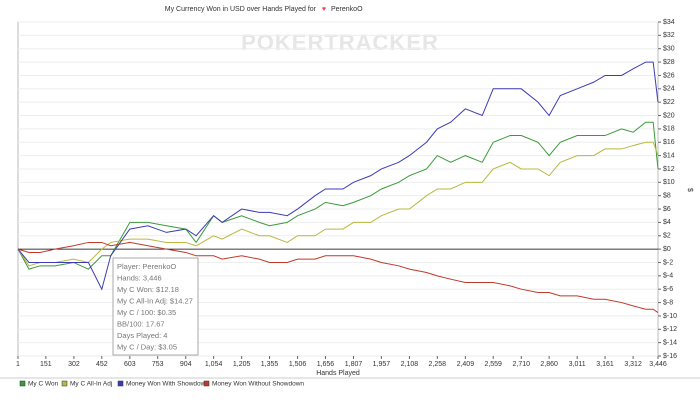 This screenshot has width=700, height=410. I want to click on y-tick-label: $-10, so click(670, 316).